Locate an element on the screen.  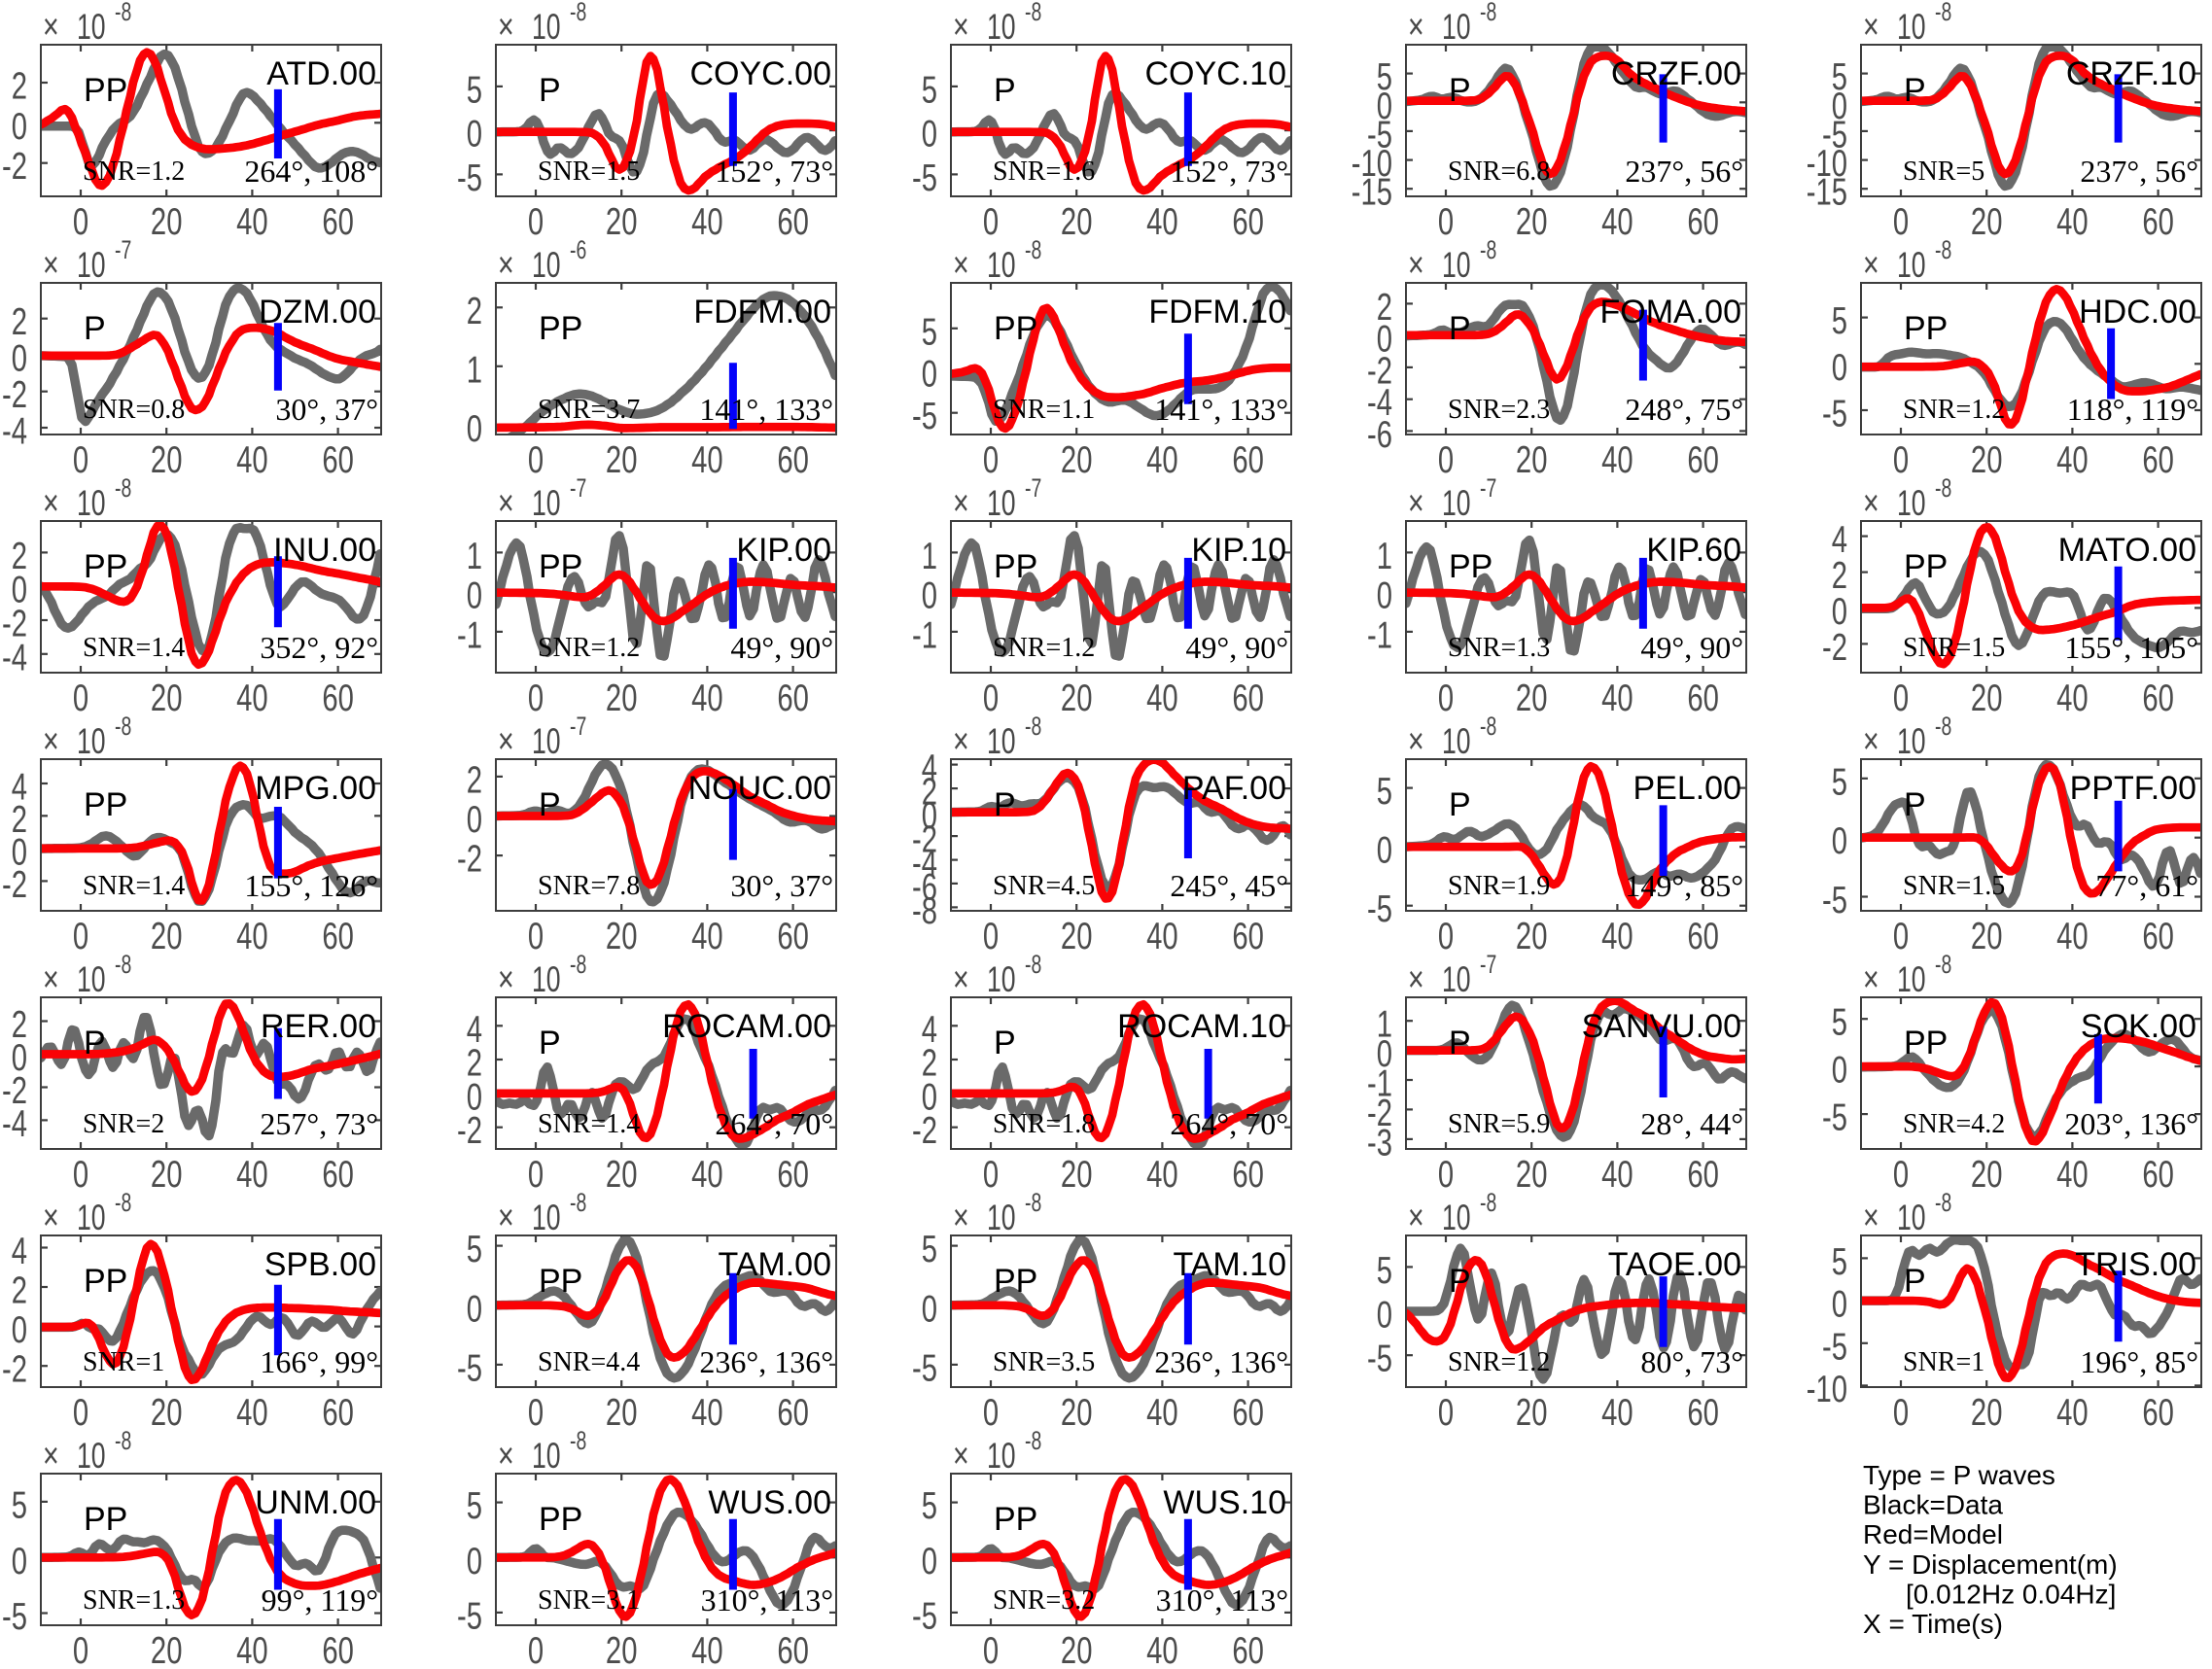
svg-text: X = Time(s) is located at coordinates (1933, 1624).